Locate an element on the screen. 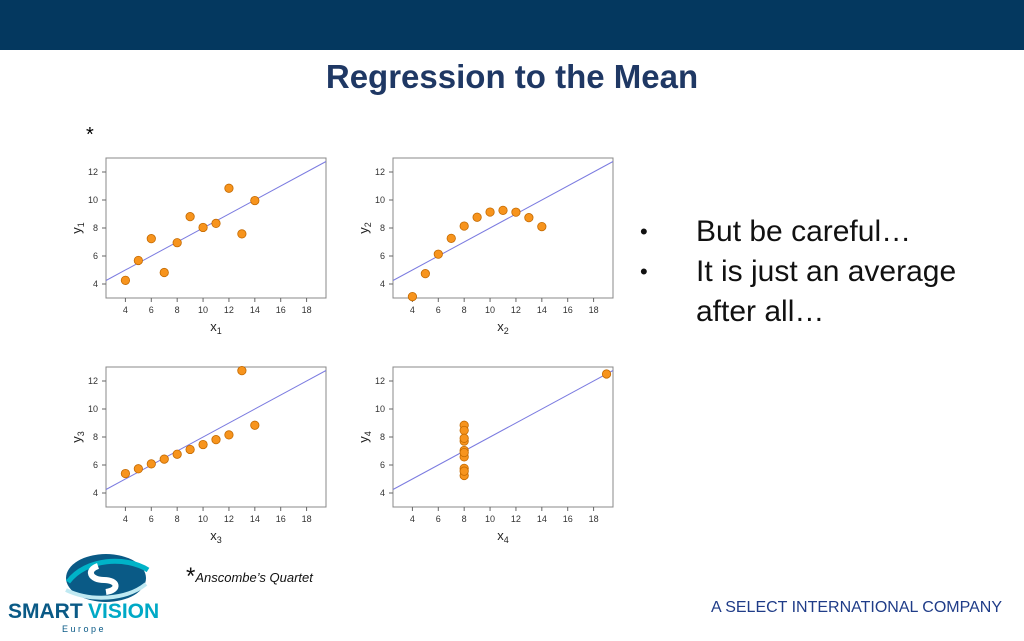 The height and width of the screenshot is (641, 1024). x-axis-label: x2 is located at coordinates (503, 327).